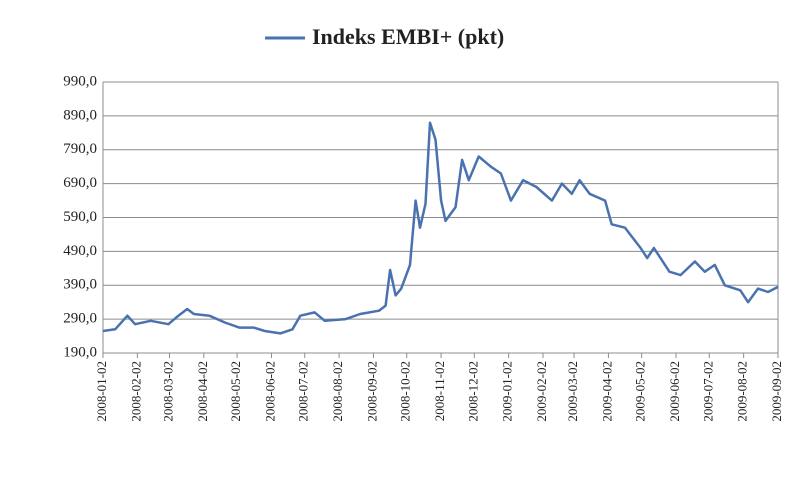 This screenshot has height=481, width=805. What do you see at coordinates (337, 391) in the screenshot?
I see `x-tick-label: 2008-08-02` at bounding box center [337, 391].